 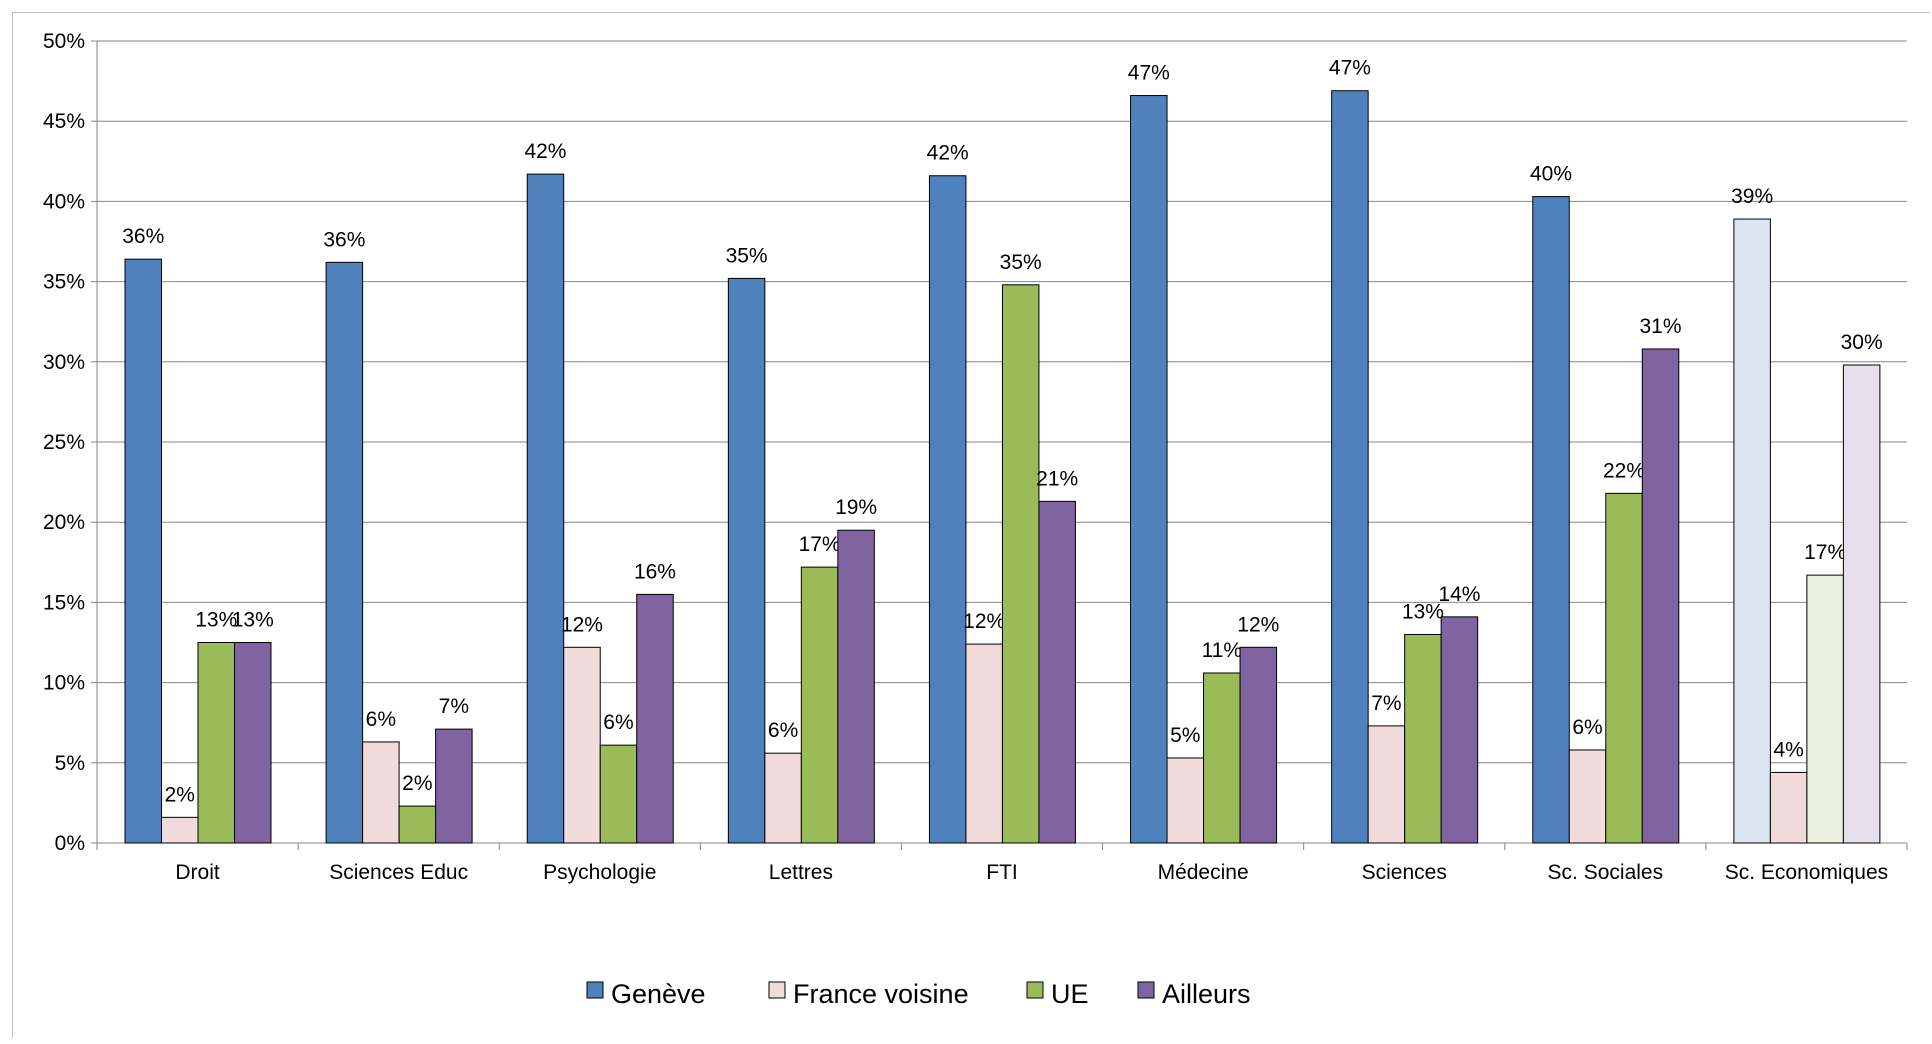 What do you see at coordinates (1459, 594) in the screenshot?
I see `data-label: 14%` at bounding box center [1459, 594].